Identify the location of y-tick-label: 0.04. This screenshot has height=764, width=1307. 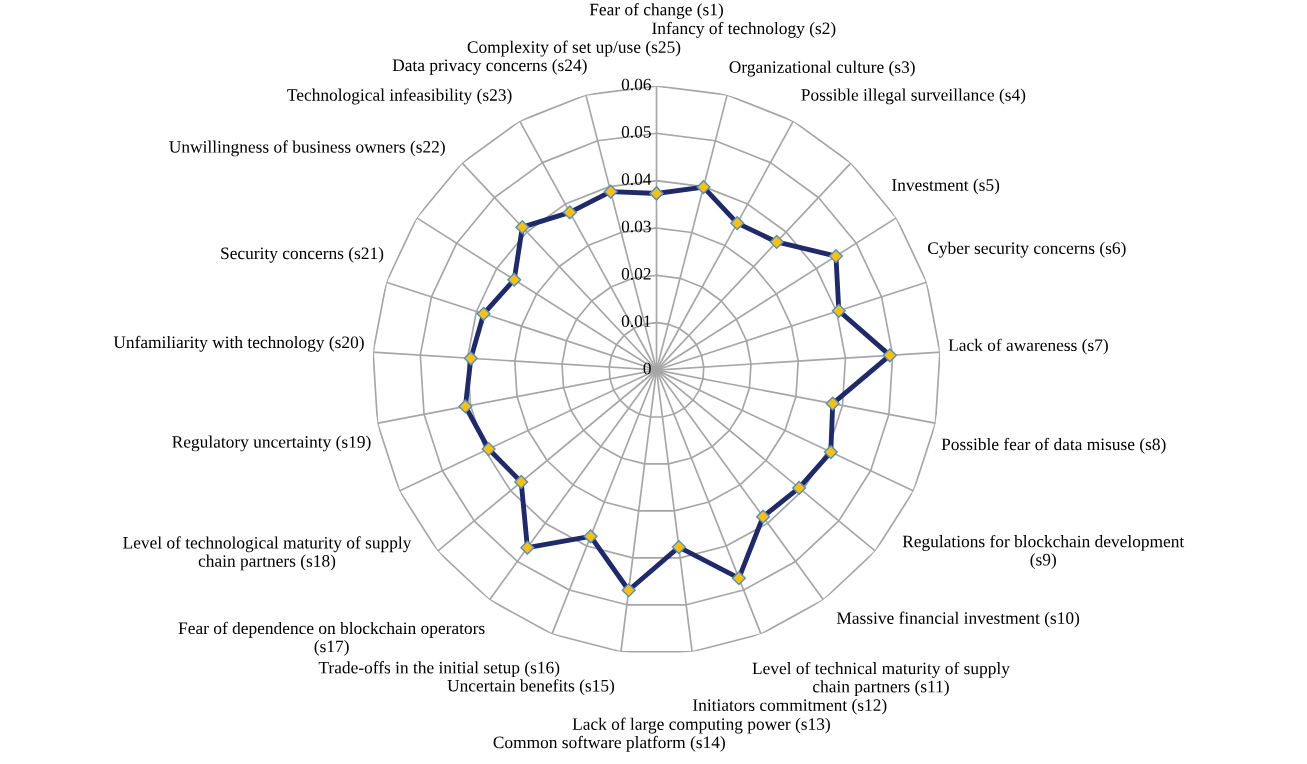
(636, 179).